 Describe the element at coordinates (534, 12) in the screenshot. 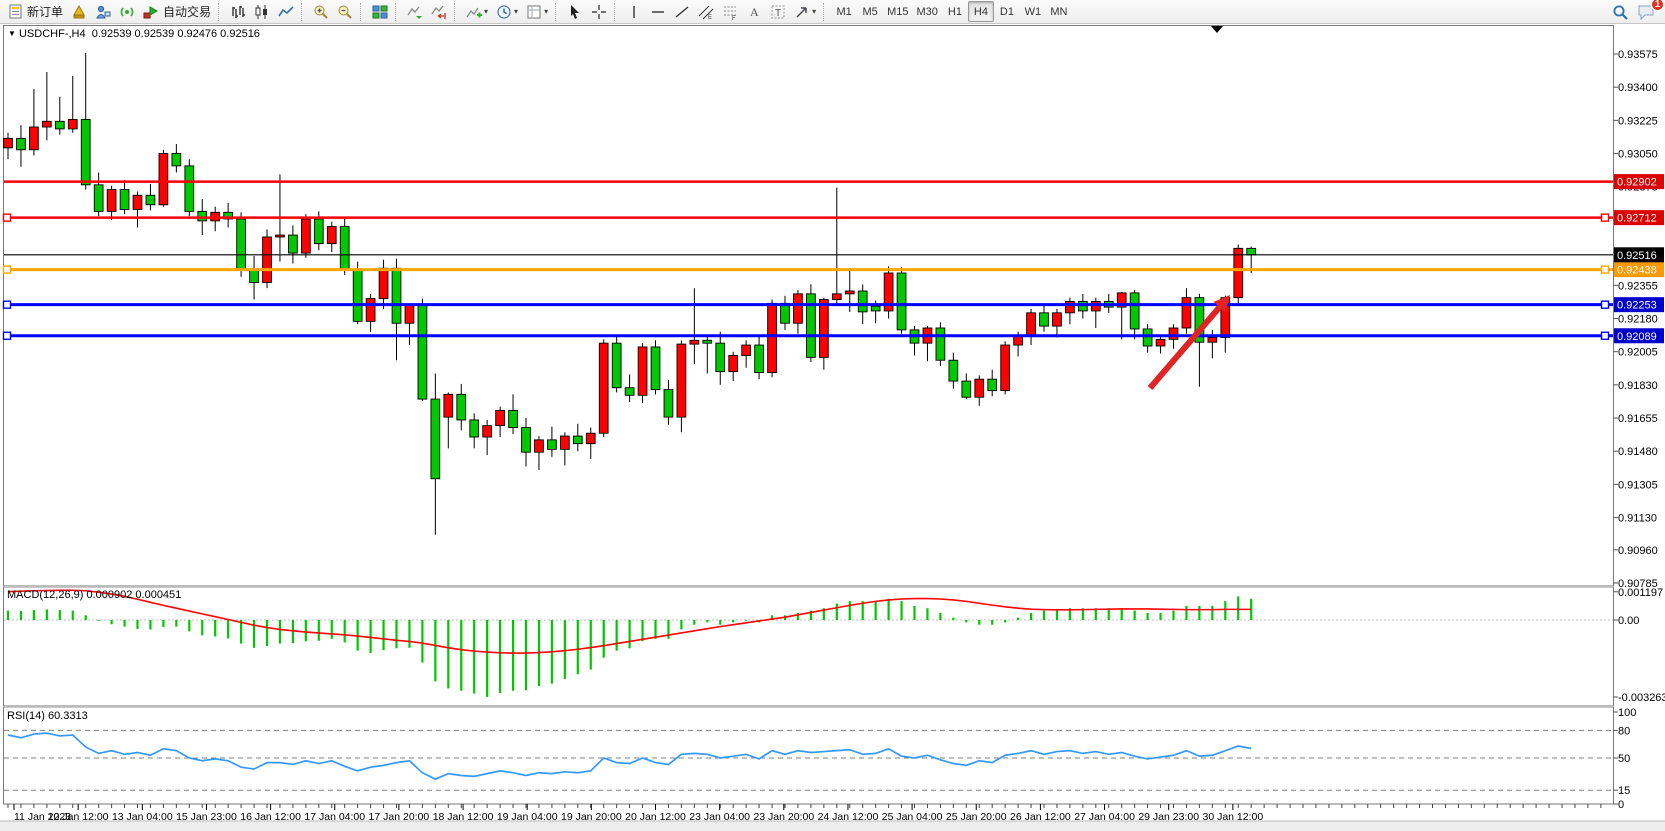

I see `template-icon` at that location.